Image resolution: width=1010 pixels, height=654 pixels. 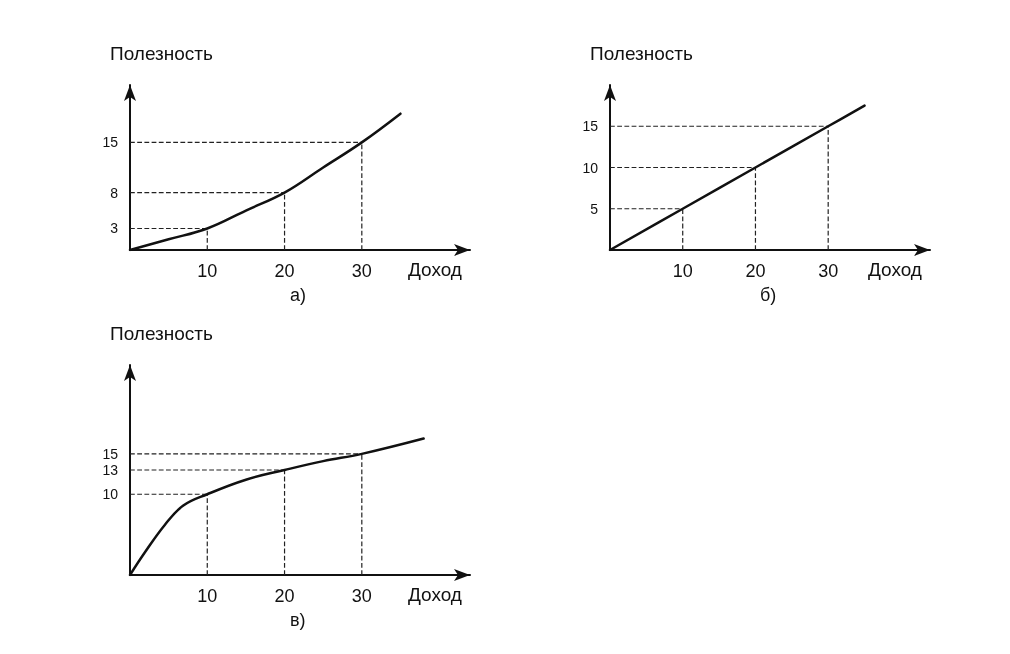 I want to click on text: б), so click(x=768, y=295).